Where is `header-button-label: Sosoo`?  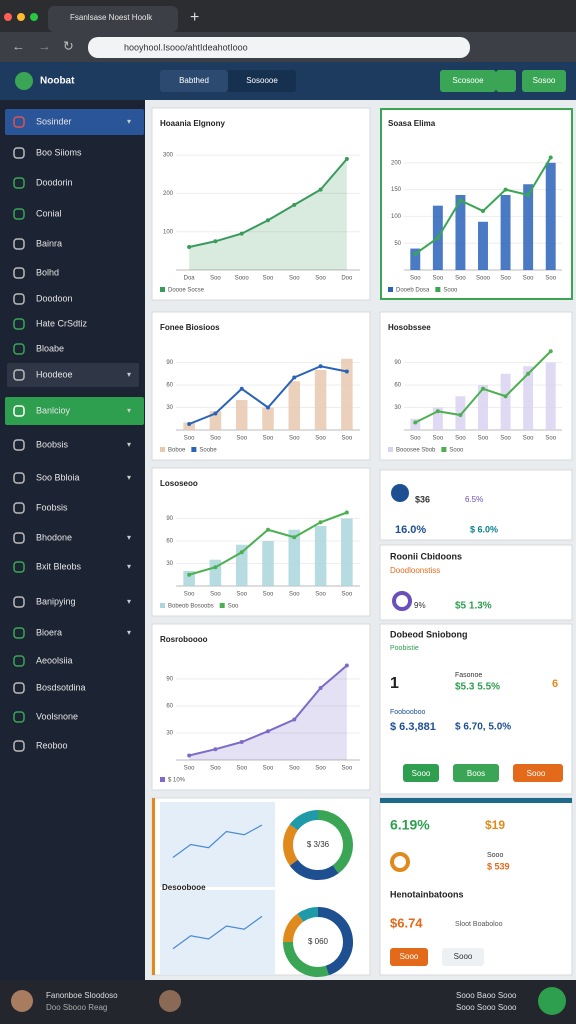 header-button-label: Sosoo is located at coordinates (544, 80).